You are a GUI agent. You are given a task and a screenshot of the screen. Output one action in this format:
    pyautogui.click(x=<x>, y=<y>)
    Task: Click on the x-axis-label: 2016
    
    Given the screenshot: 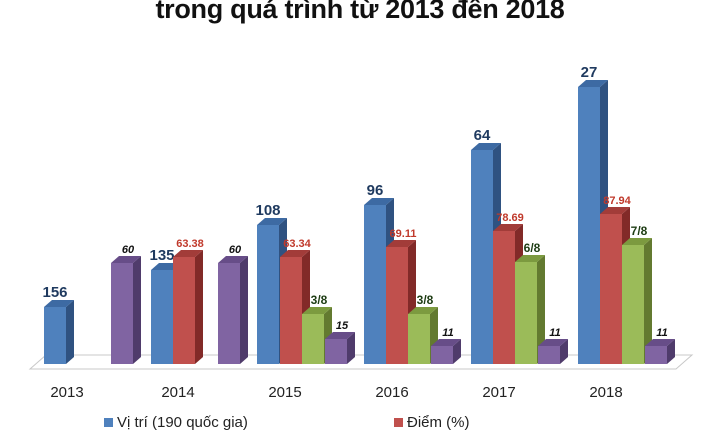 What is the action you would take?
    pyautogui.click(x=392, y=392)
    